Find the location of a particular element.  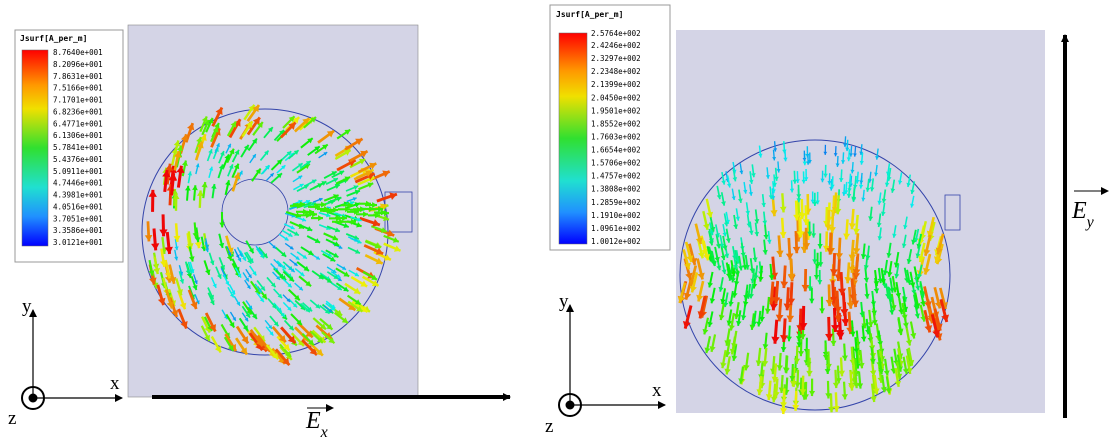

field-symbol: E is located at coordinates (1079, 211).